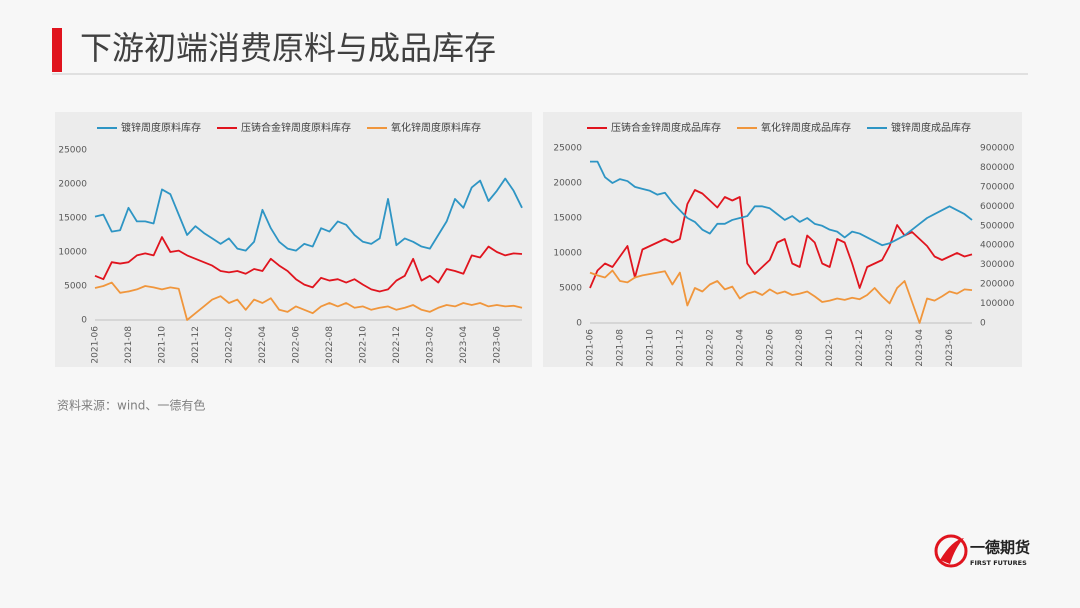  Describe the element at coordinates (296, 127) in the screenshot. I see `legend-label: 压铸合金锌周度原料库存` at that location.